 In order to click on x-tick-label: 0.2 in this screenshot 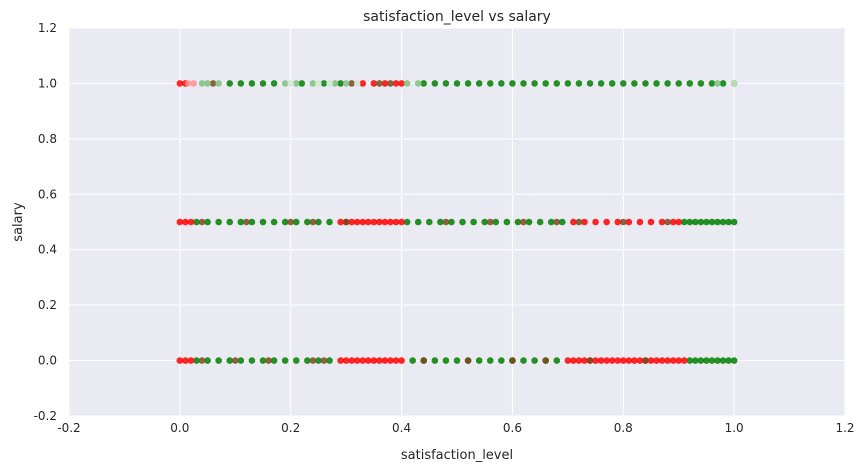, I will do `click(290, 428)`.